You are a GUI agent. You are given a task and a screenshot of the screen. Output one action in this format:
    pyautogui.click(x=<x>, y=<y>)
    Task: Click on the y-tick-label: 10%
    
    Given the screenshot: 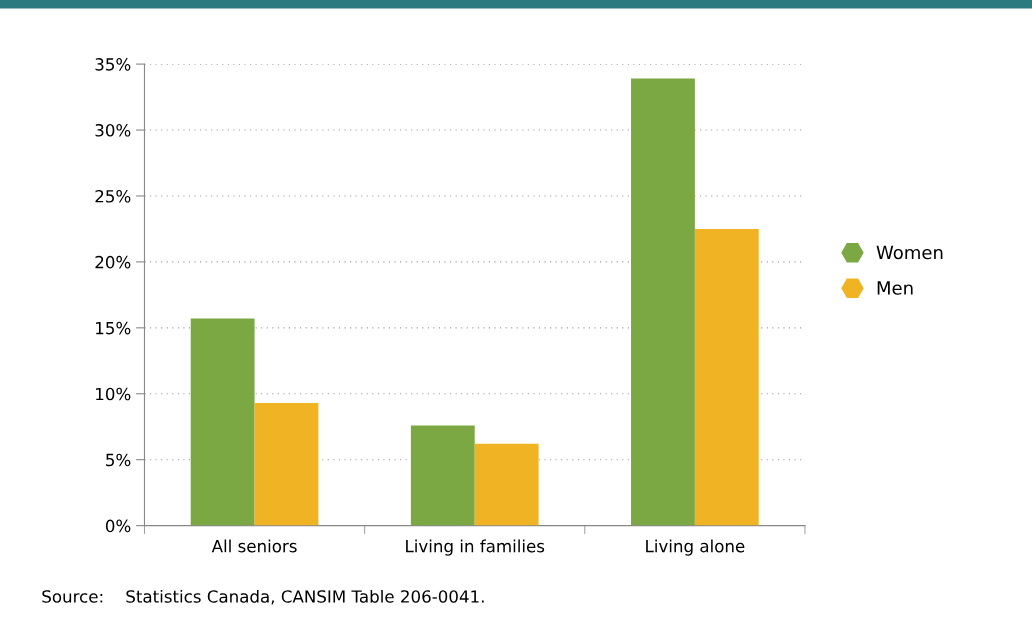 What is the action you would take?
    pyautogui.click(x=113, y=394)
    